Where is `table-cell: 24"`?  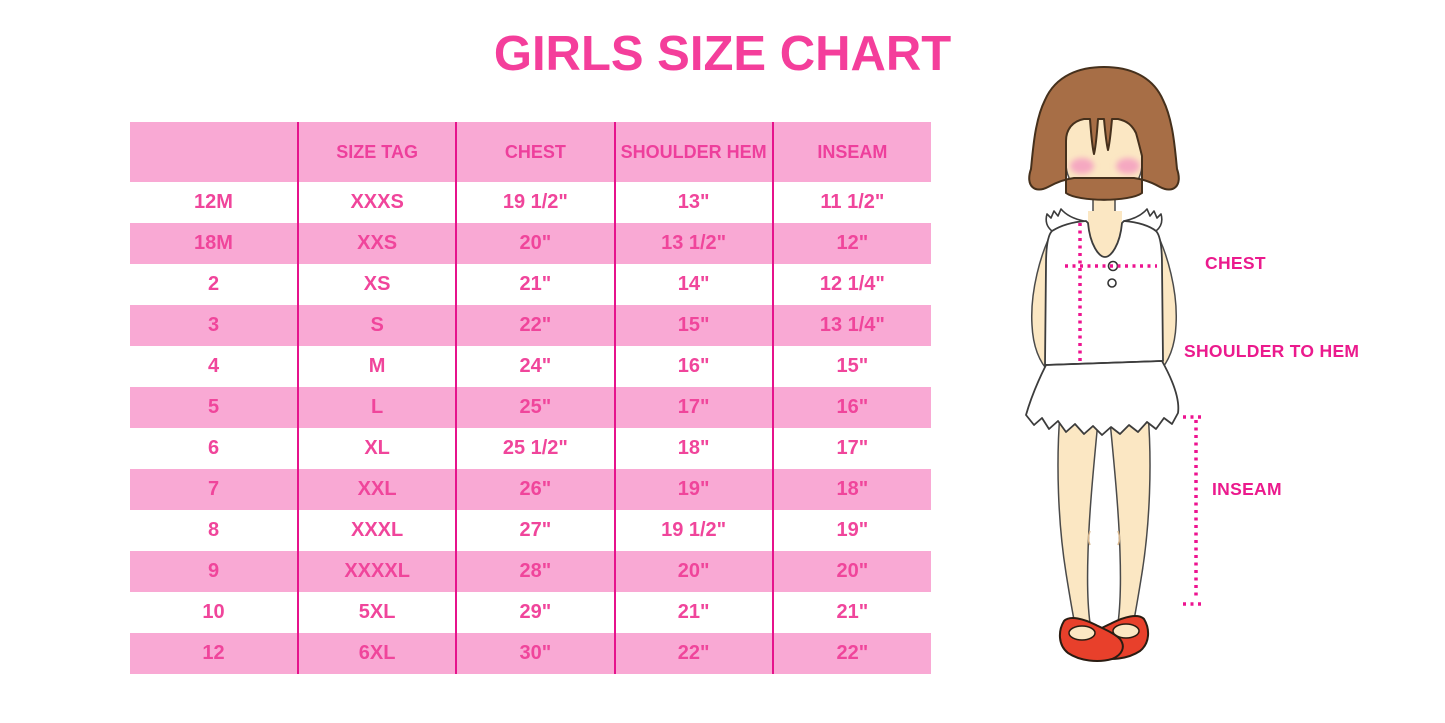 table-cell: 24" is located at coordinates (535, 366).